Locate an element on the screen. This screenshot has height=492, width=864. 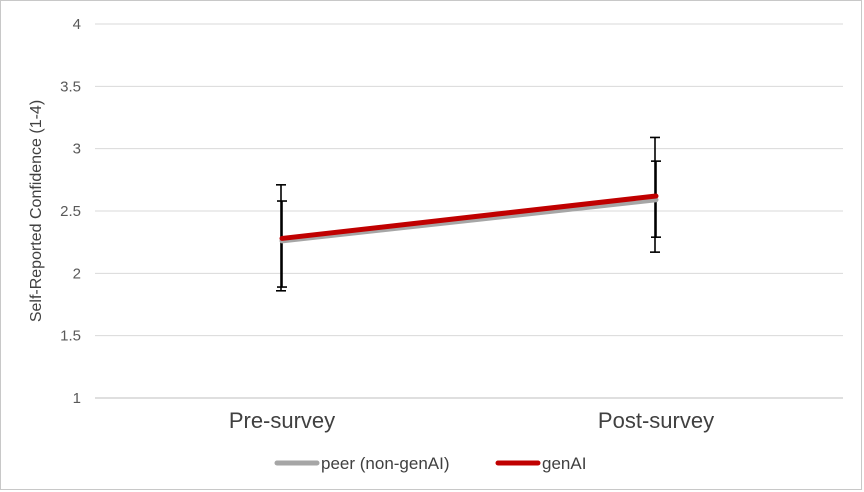
y-tick-label: 2 is located at coordinates (77, 273).